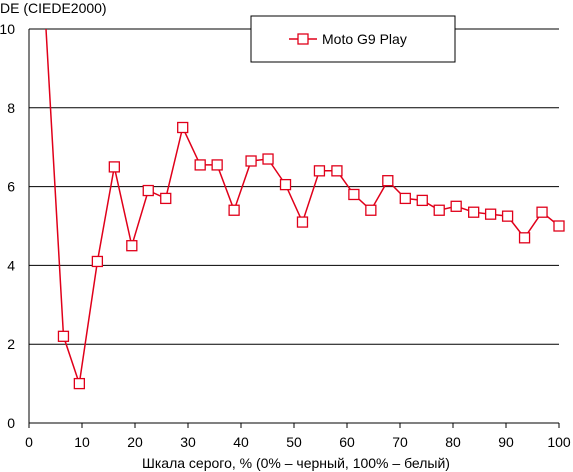  What do you see at coordinates (11, 108) in the screenshot?
I see `y-tick-label: 8` at bounding box center [11, 108].